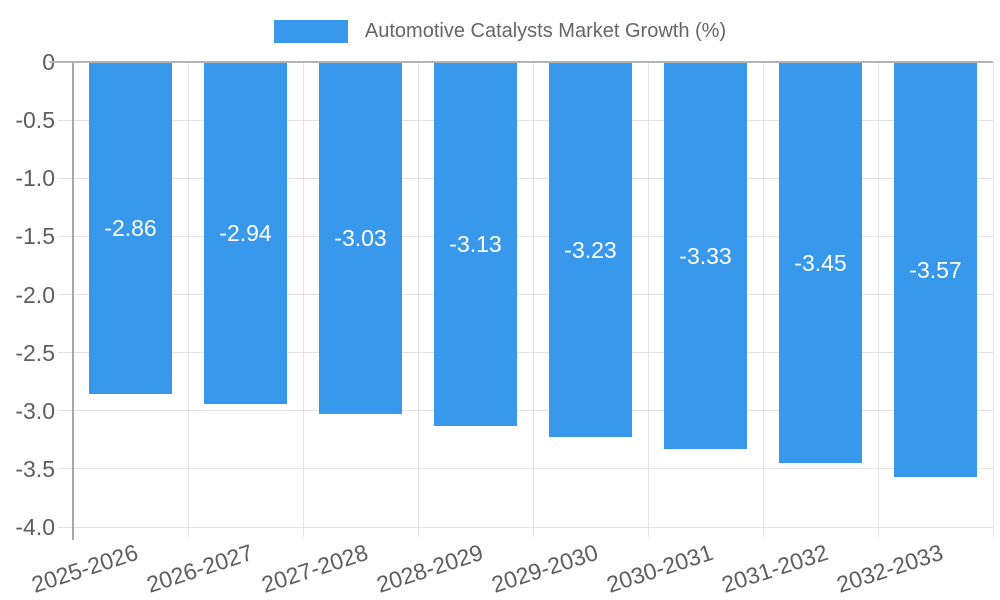  I want to click on bar-2025-2026: -2.86, so click(130, 228).